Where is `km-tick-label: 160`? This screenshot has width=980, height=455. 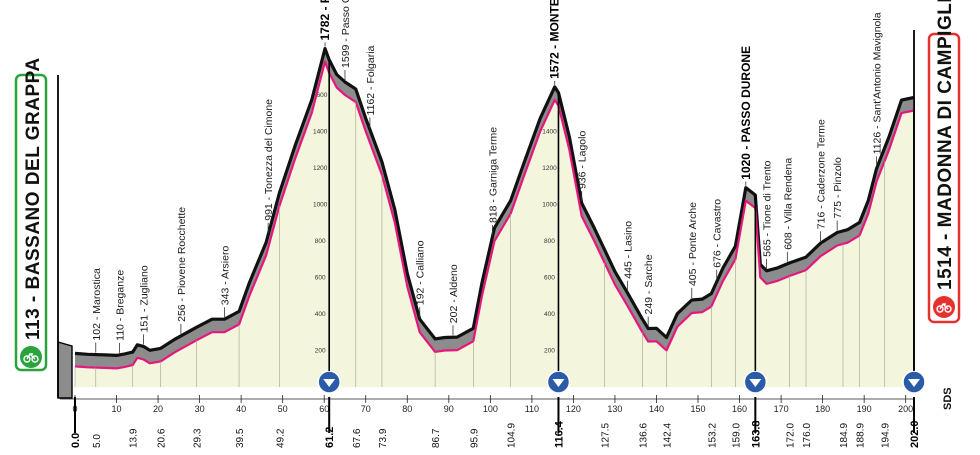 km-tick-label: 160 is located at coordinates (739, 409).